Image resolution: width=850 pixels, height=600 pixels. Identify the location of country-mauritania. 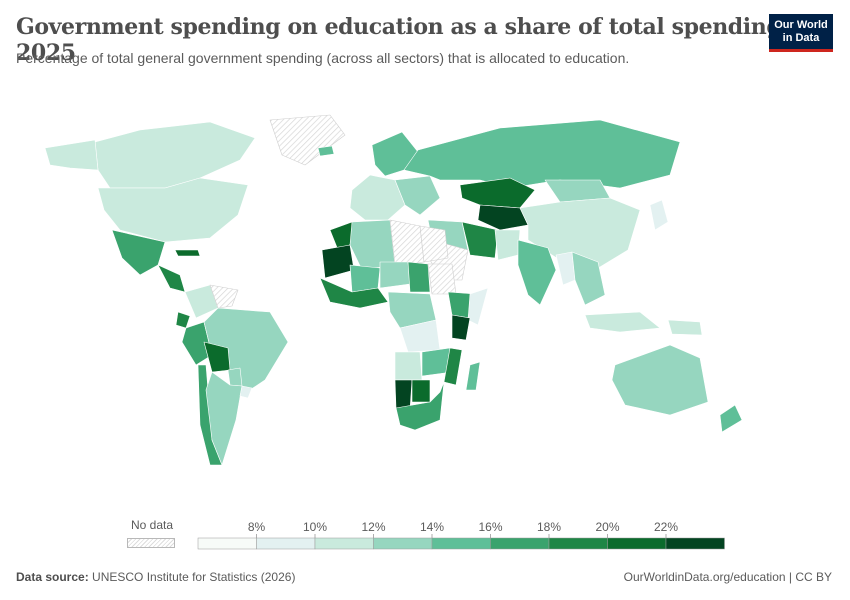
(338, 261).